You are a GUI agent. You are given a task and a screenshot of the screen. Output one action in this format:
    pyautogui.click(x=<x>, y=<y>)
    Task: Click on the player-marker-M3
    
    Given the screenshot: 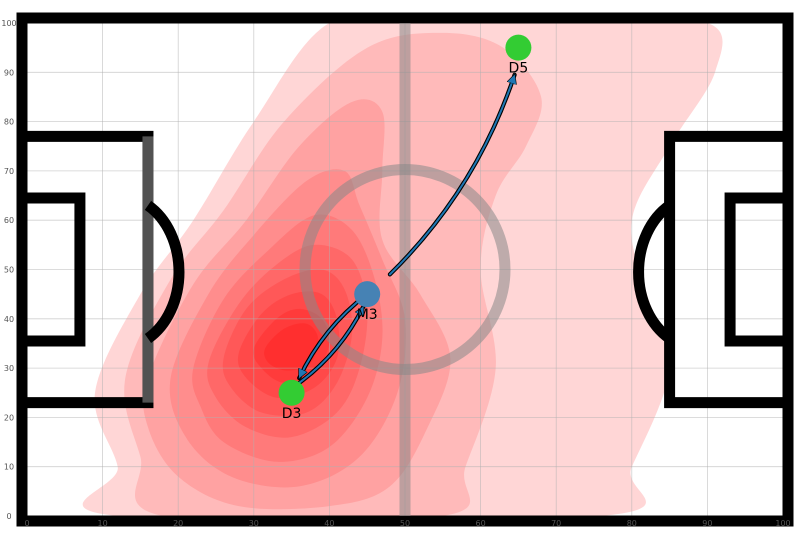 What is the action you would take?
    pyautogui.click(x=367, y=294)
    